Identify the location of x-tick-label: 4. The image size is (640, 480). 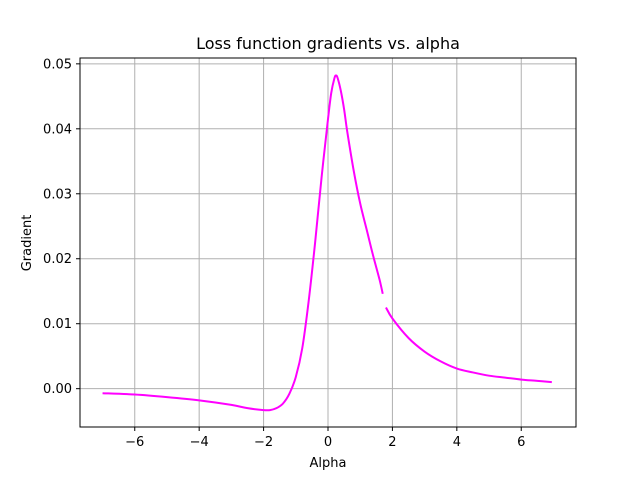
(457, 442).